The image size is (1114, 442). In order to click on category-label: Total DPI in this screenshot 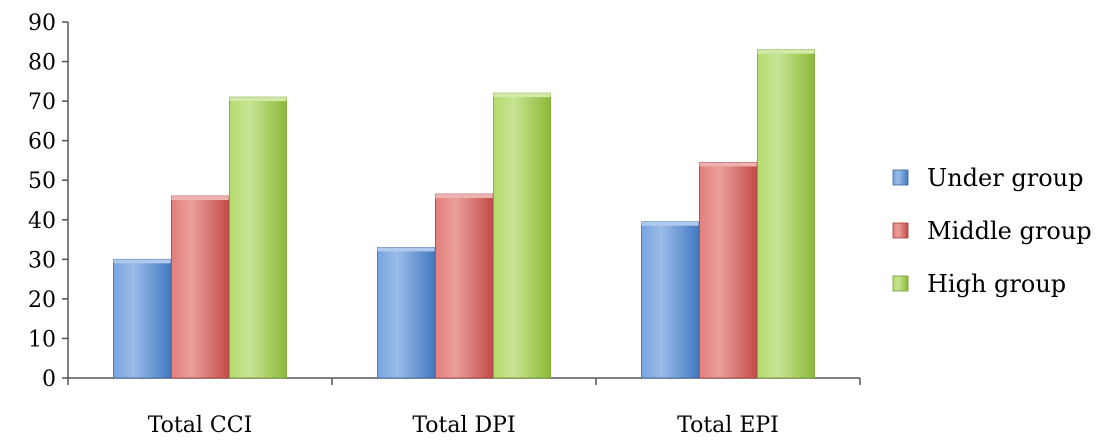, I will do `click(463, 425)`.